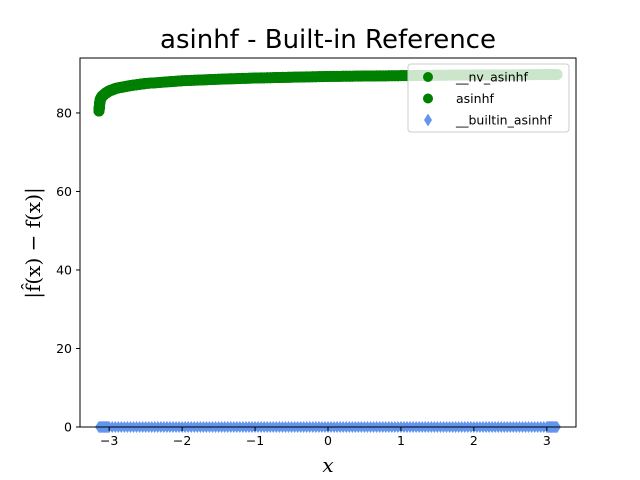  I want to click on y-tick-label: 40, so click(64, 269).